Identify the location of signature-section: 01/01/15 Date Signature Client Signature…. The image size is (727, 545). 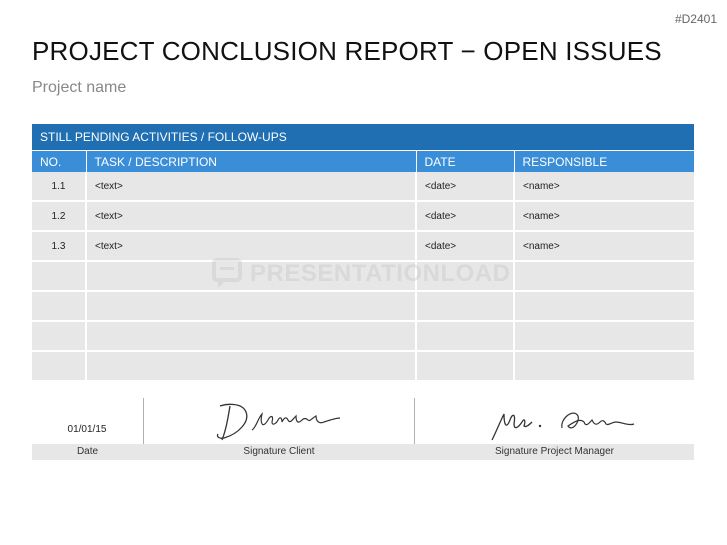
(363, 430).